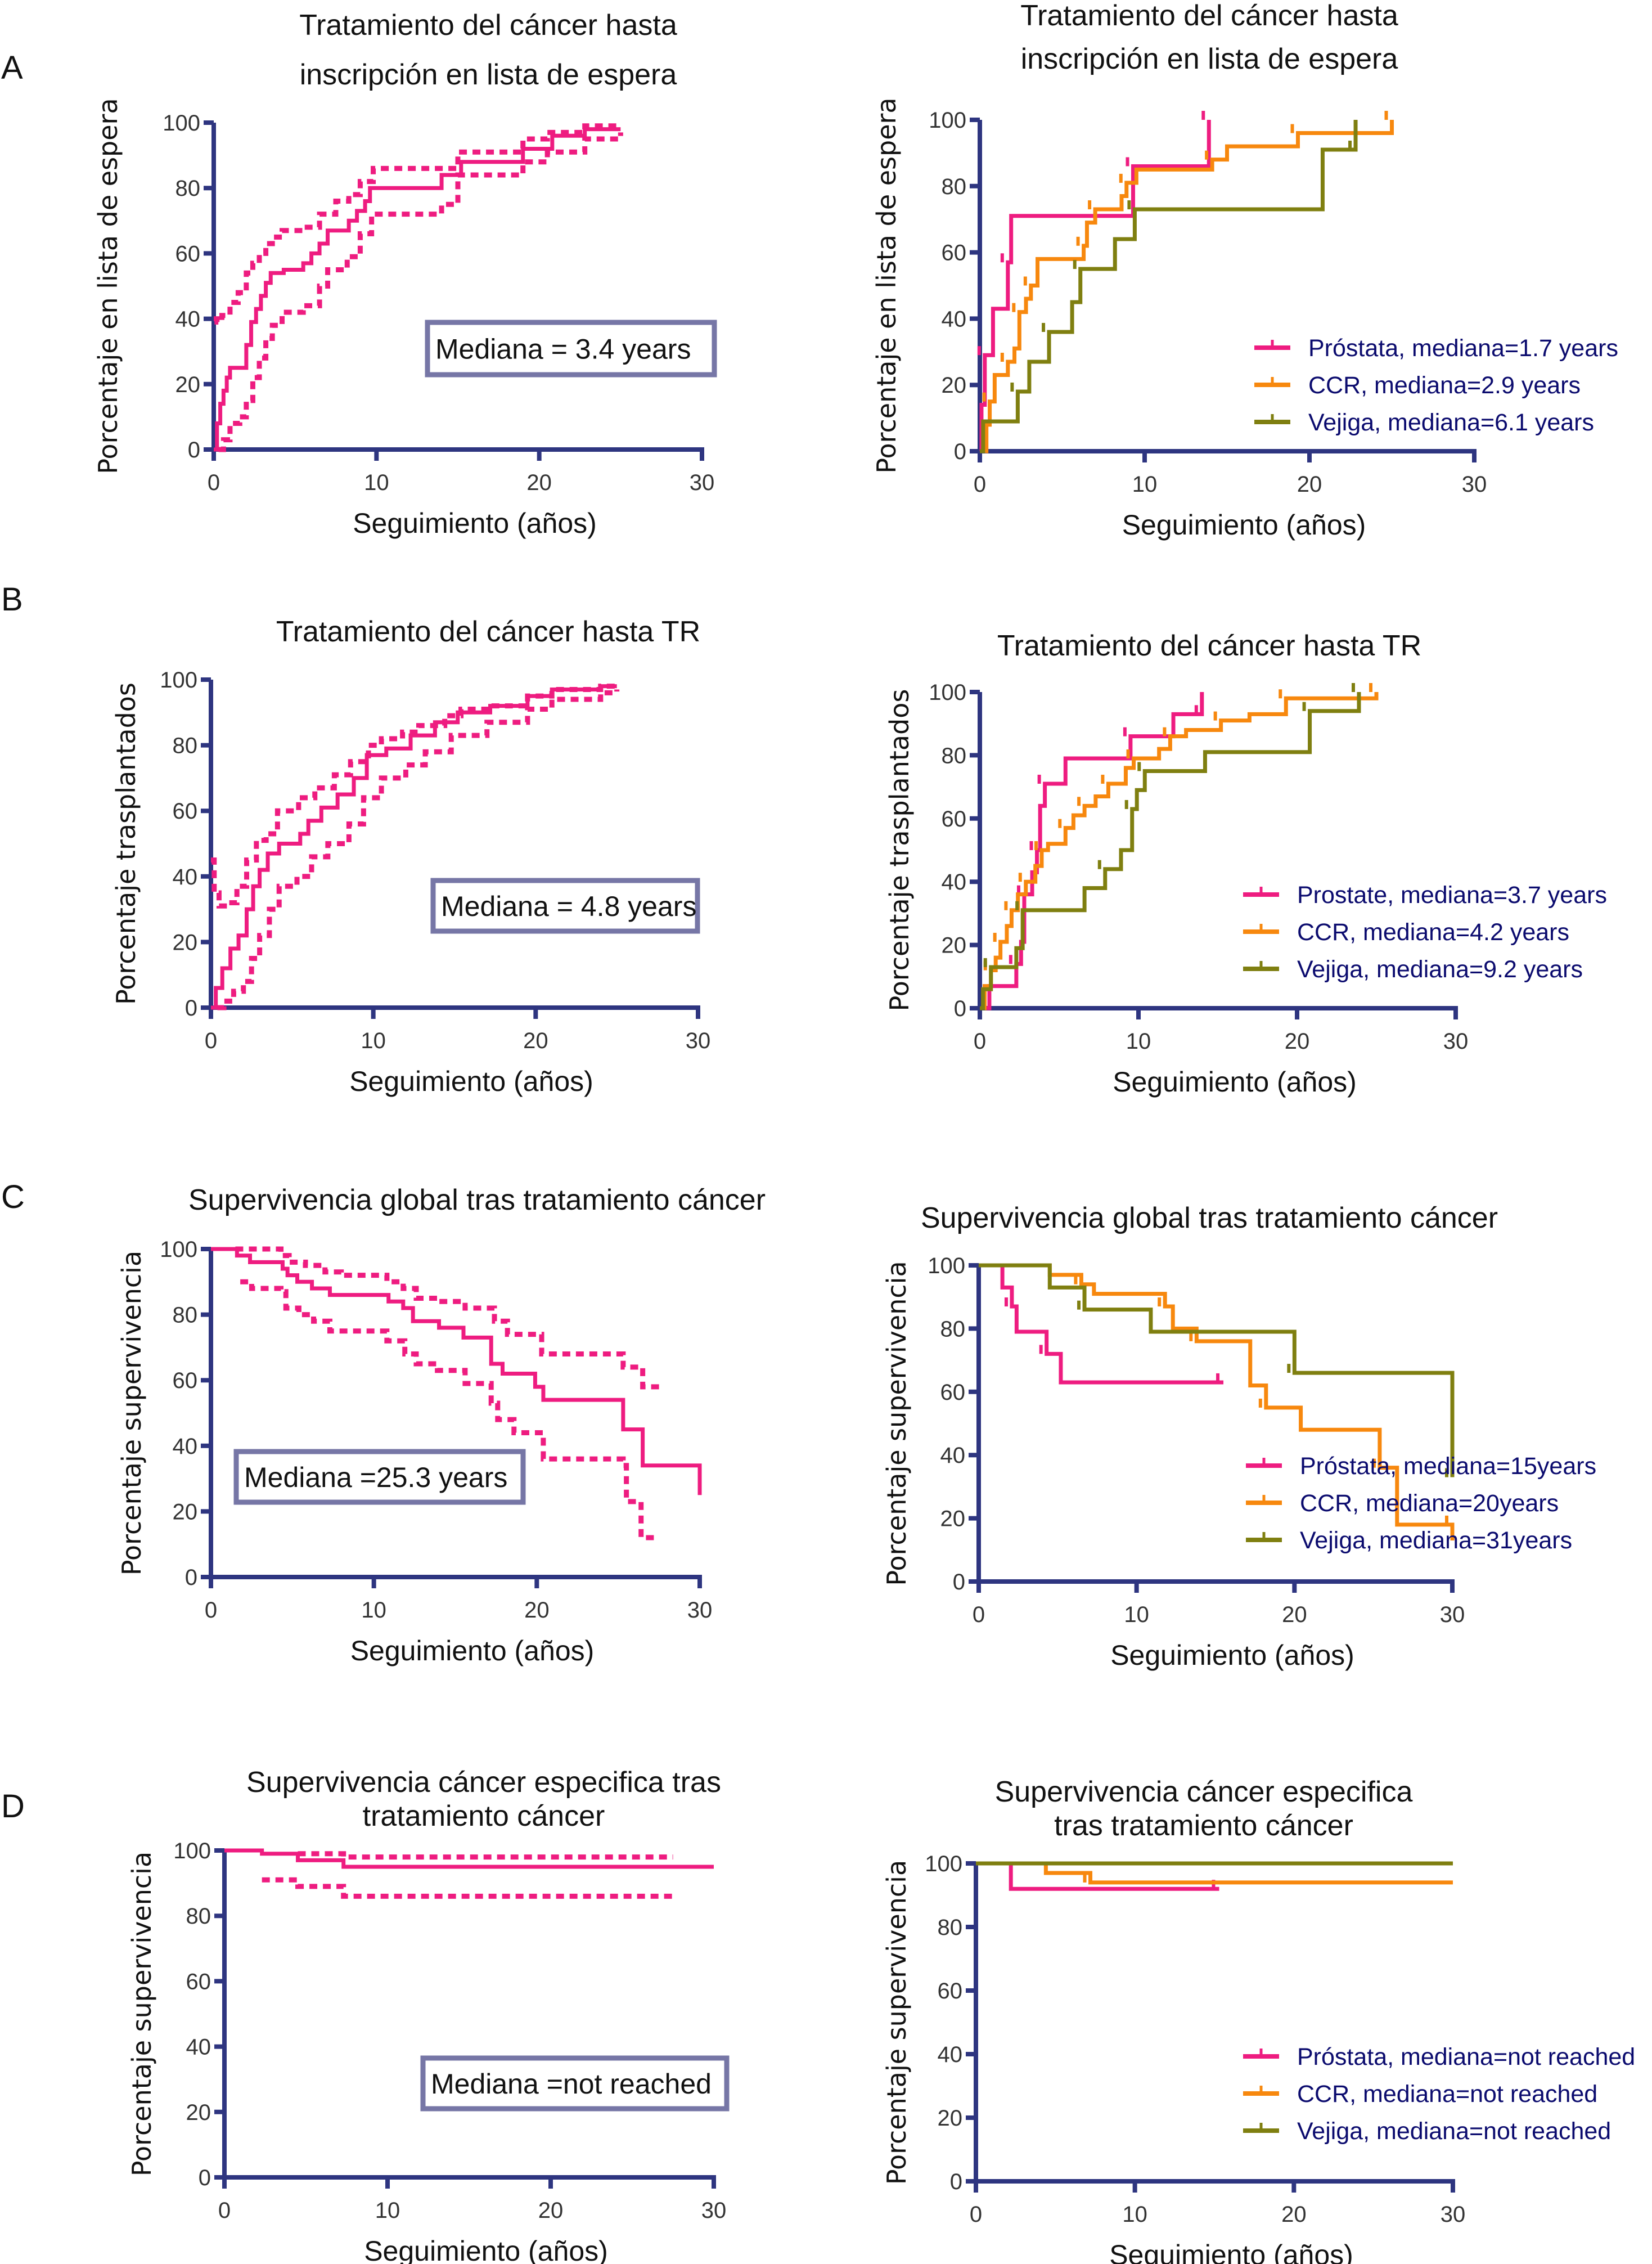 This screenshot has width=1652, height=2264. Describe the element at coordinates (13, 1806) in the screenshot. I see `panel-letter-d: D` at that location.